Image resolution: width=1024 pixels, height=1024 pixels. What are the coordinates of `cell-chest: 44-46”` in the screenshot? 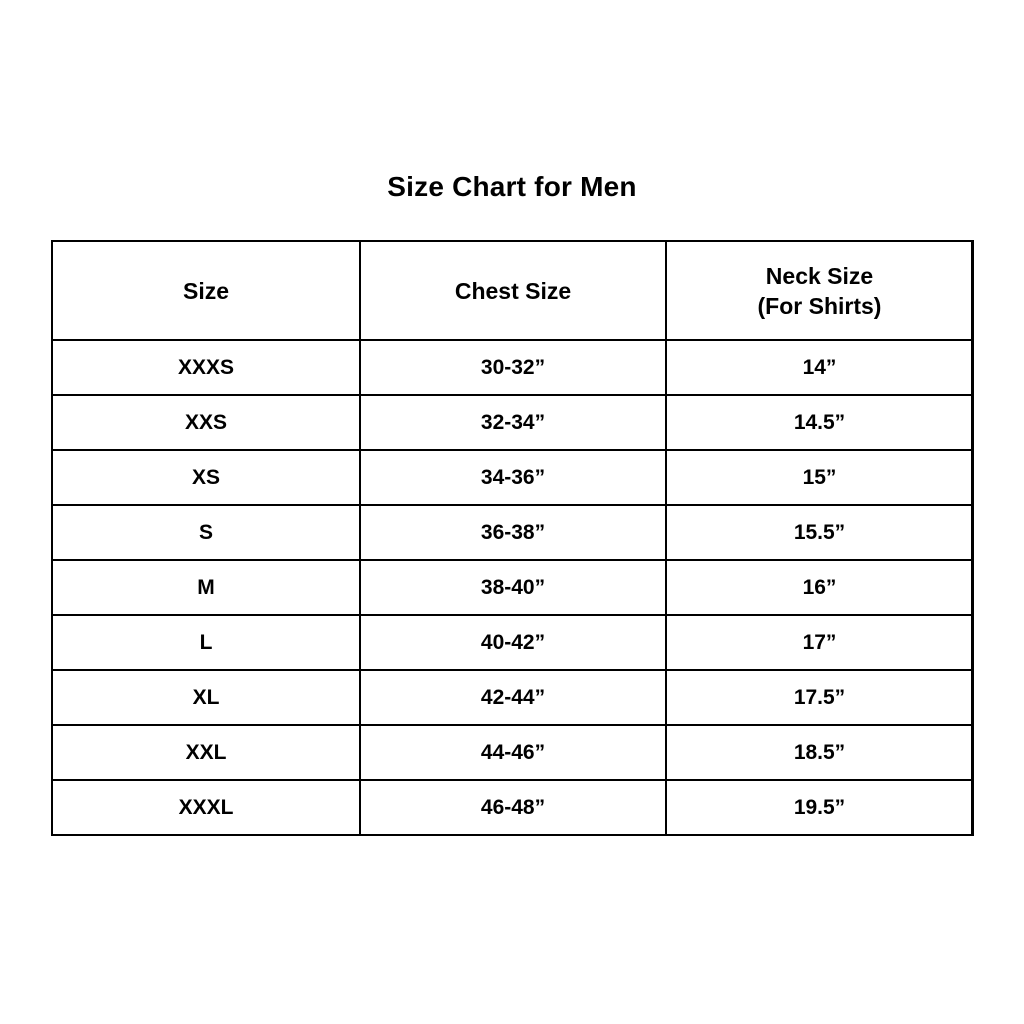 It's located at (513, 752).